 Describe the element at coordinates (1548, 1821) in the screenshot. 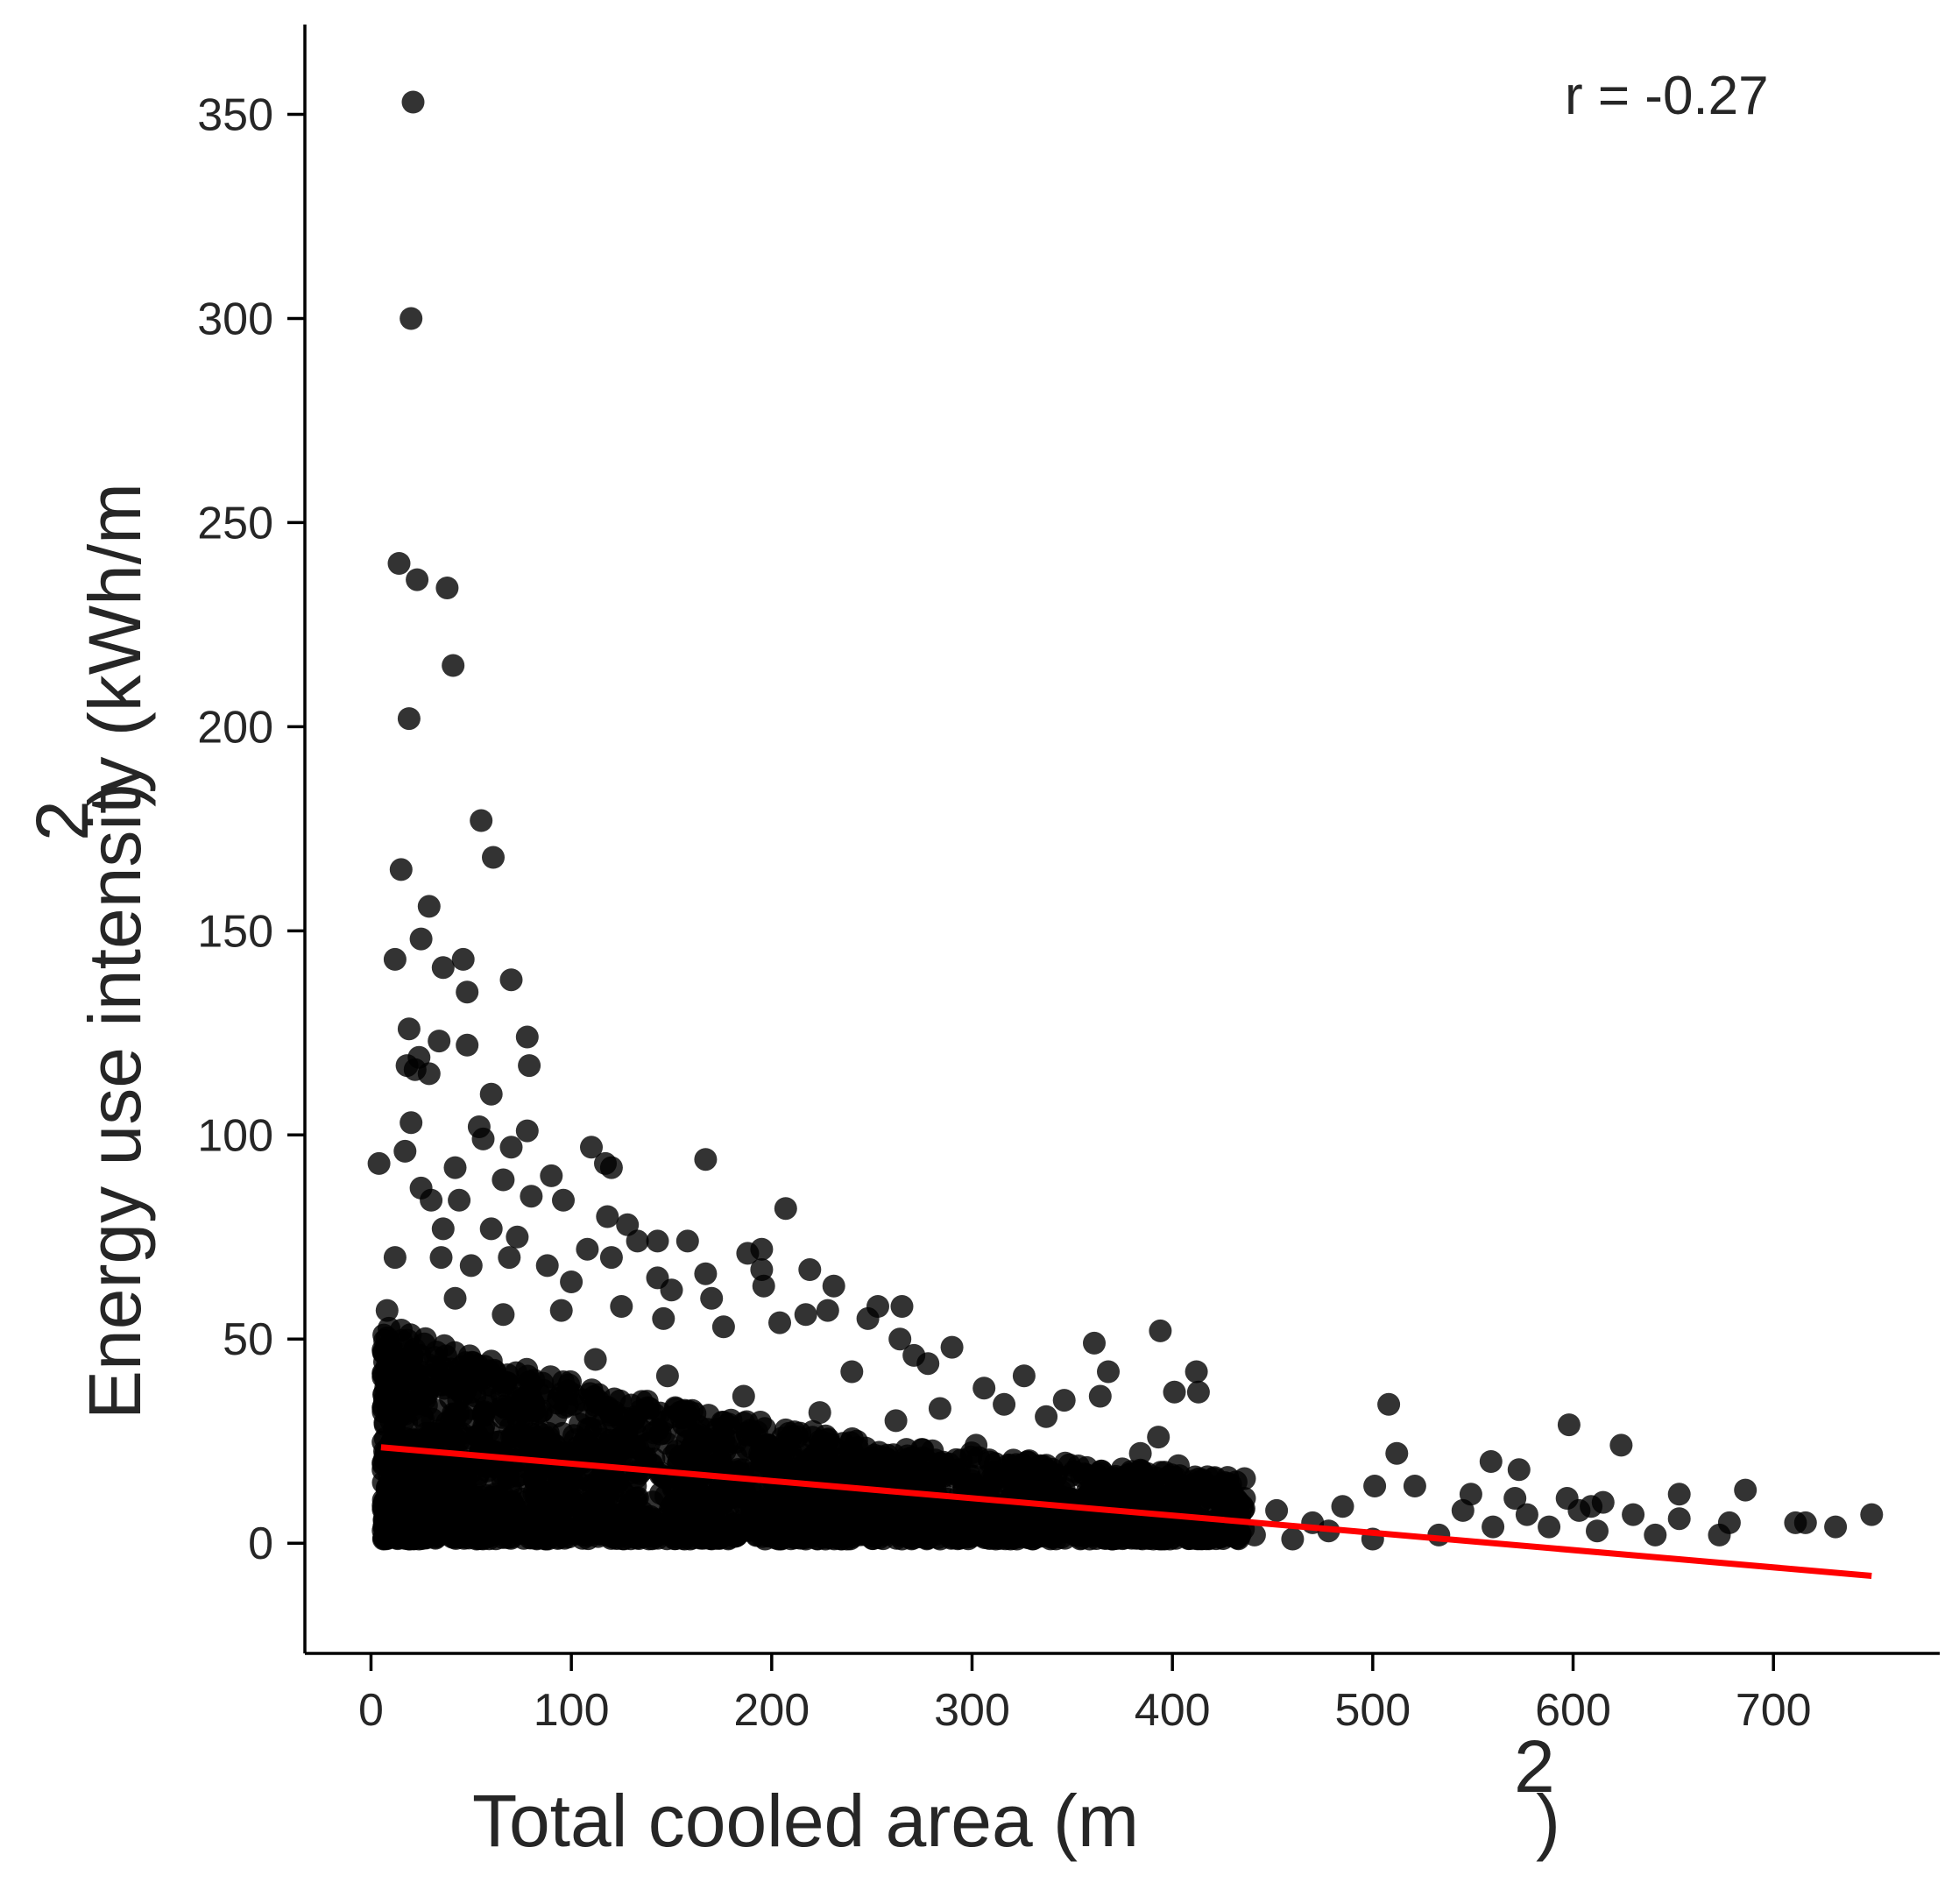

I see `x-axis-title-close: )` at that location.